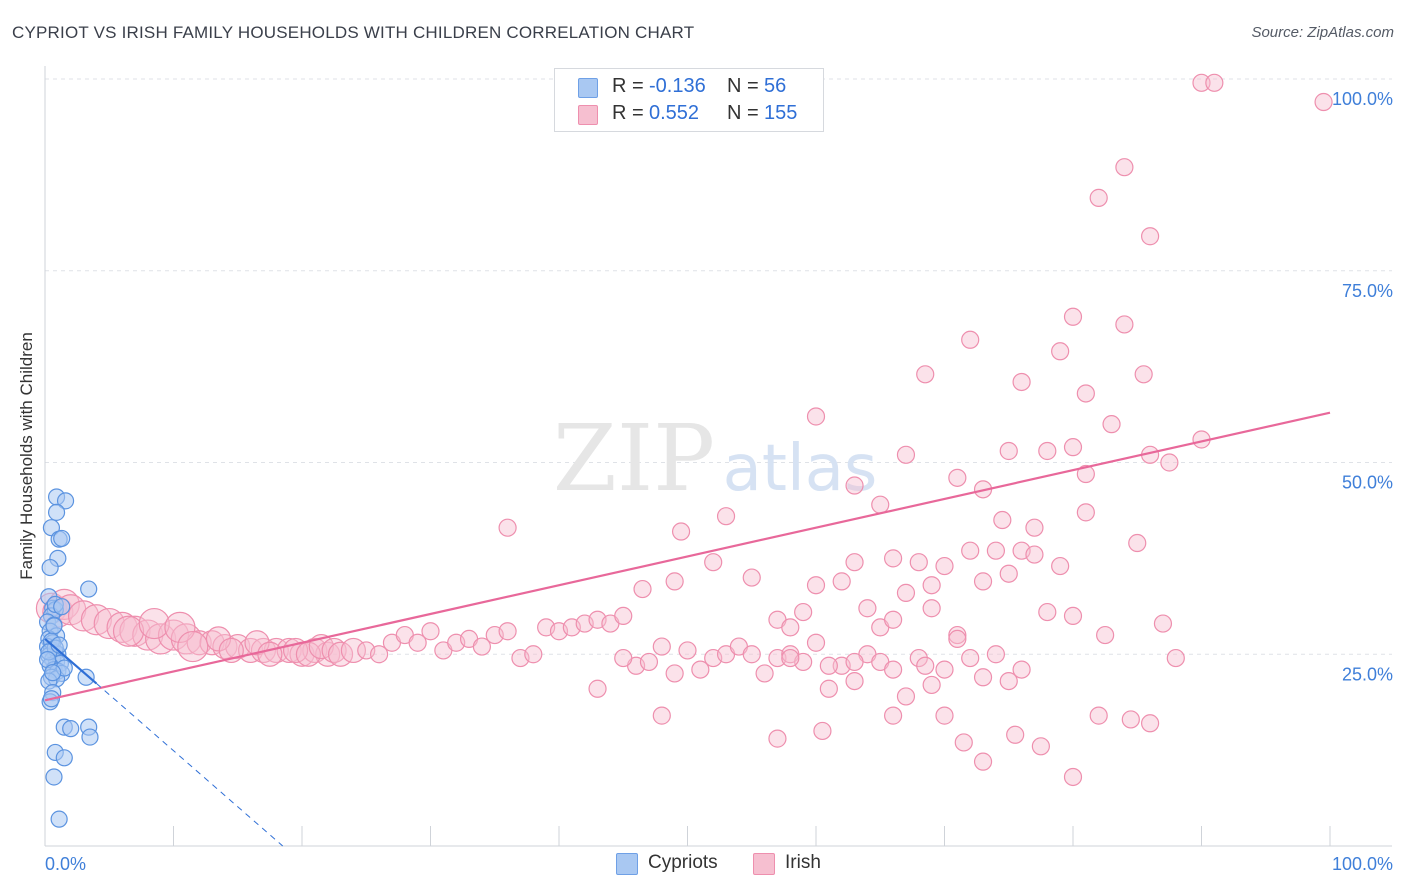 The width and height of the screenshot is (1406, 892). I want to click on correlation-legend: R = -0.136 N = 56 R = 0.552 N = 155, so click(689, 100).